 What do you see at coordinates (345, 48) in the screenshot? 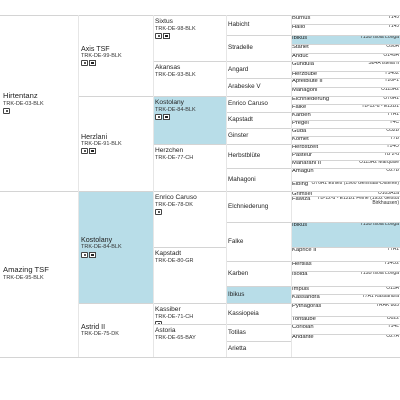
I see `pedigree-cell-g5: Starlet O90A` at bounding box center [345, 48].